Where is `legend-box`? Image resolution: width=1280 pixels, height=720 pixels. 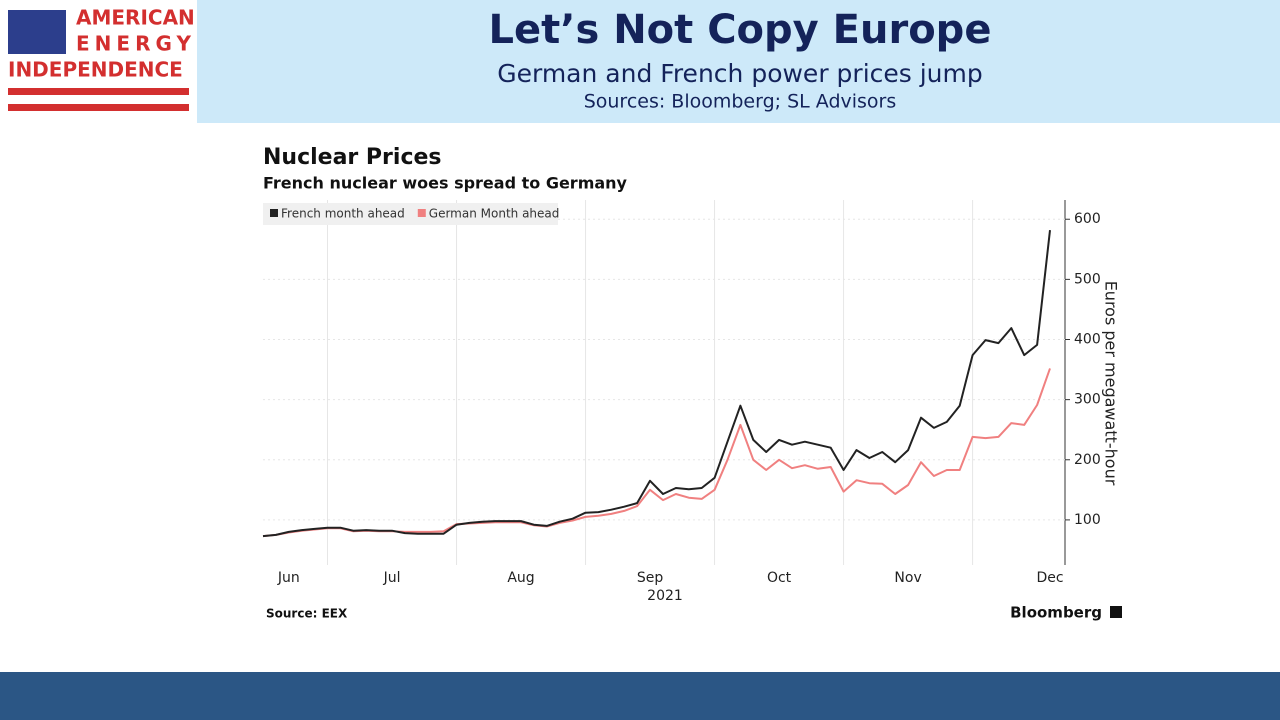
legend-box is located at coordinates (410, 214).